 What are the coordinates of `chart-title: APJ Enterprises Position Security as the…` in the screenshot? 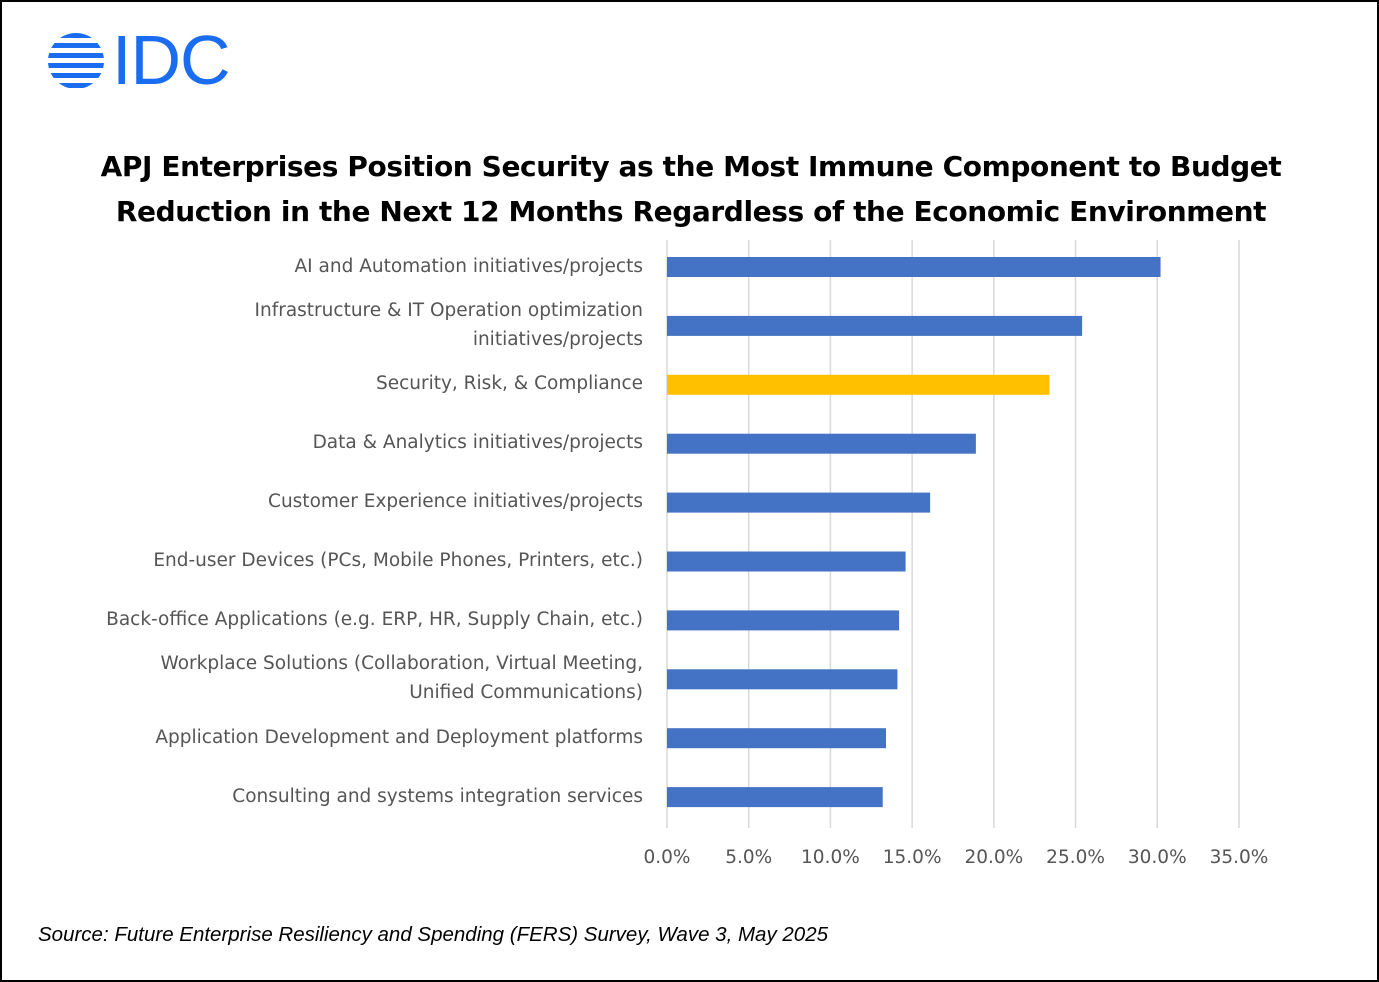 It's located at (691, 189).